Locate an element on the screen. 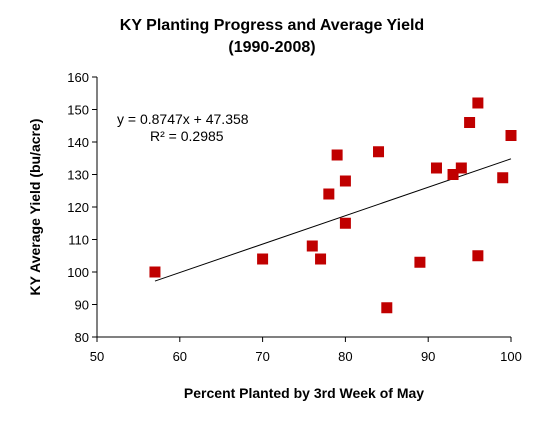 This screenshot has height=426, width=546. x-tick-label: 90 is located at coordinates (428, 356).